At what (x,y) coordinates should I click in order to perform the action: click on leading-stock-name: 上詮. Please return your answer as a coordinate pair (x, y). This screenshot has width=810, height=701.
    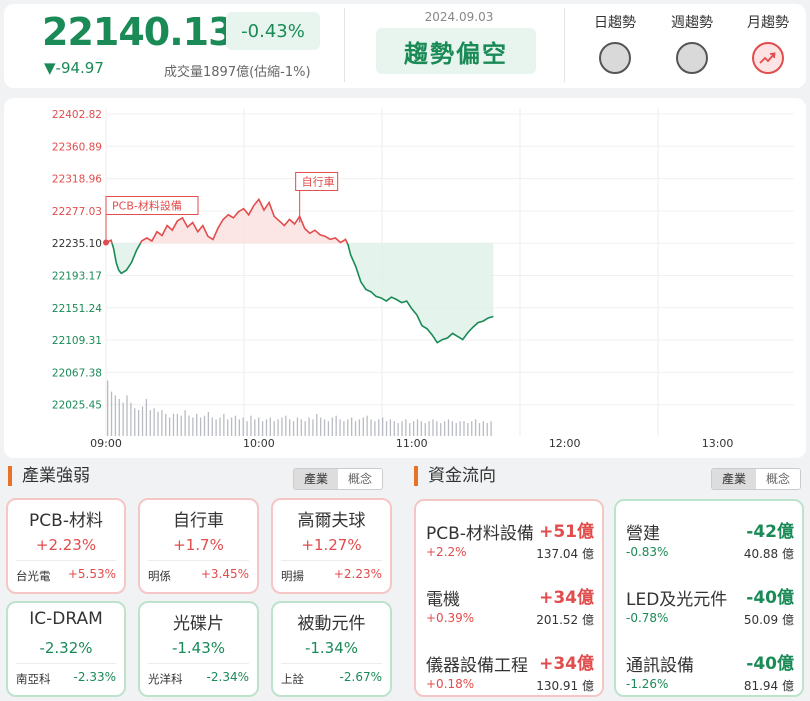
    Looking at the image, I should click on (292, 679).